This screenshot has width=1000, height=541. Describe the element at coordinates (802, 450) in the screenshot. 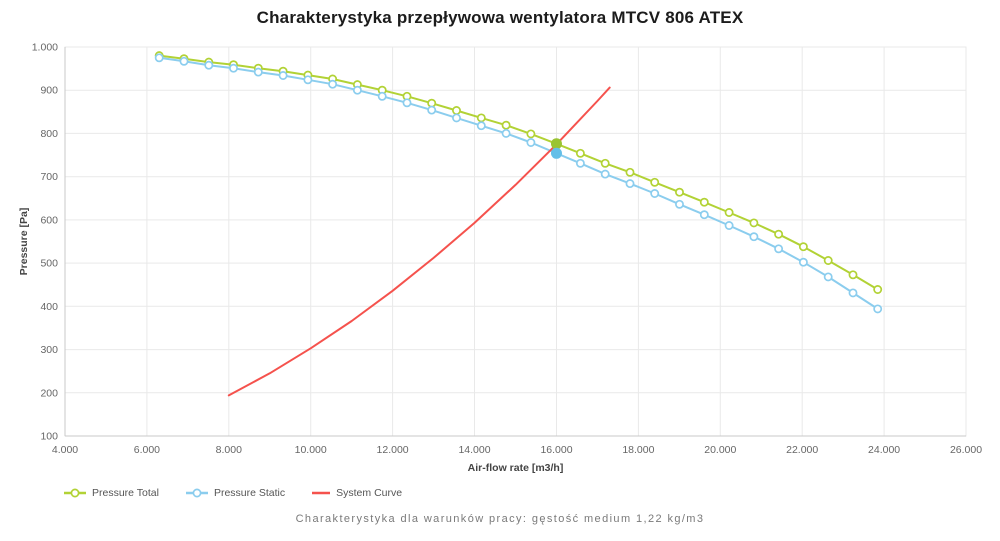

I see `x-tick-label: 22.000` at that location.